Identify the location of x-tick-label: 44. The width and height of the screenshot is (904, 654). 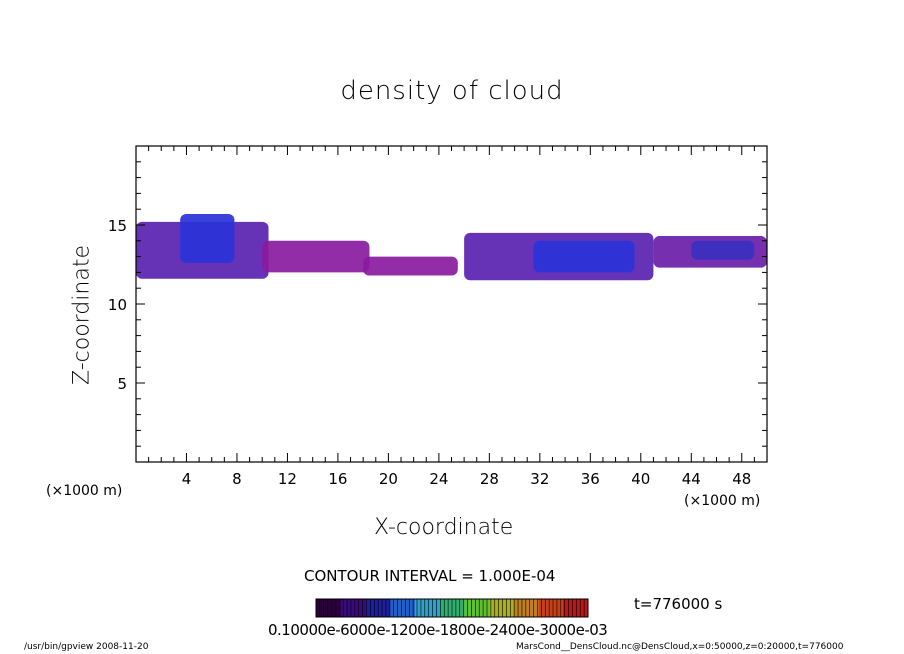
(691, 479).